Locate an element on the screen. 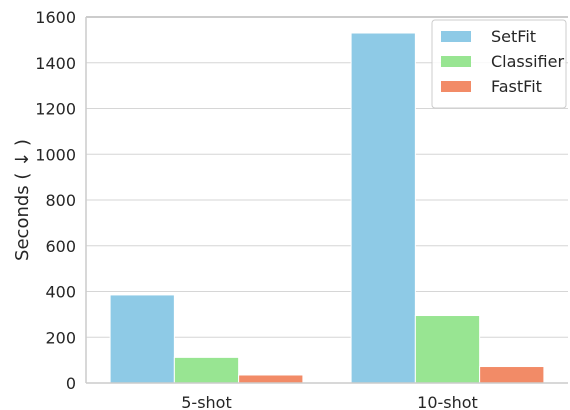 This screenshot has width=570, height=410. y-tick-label: 0 is located at coordinates (71, 383).